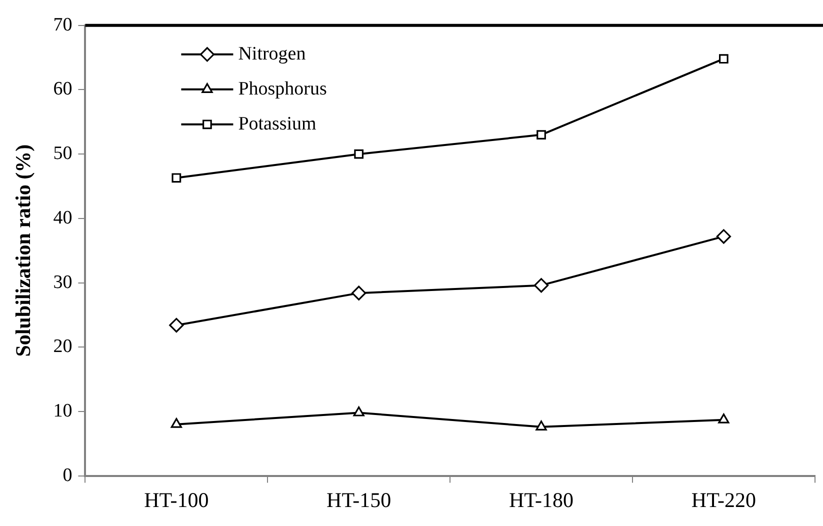 This screenshot has width=823, height=526. What do you see at coordinates (62, 411) in the screenshot?
I see `y-tick-label: 10` at bounding box center [62, 411].